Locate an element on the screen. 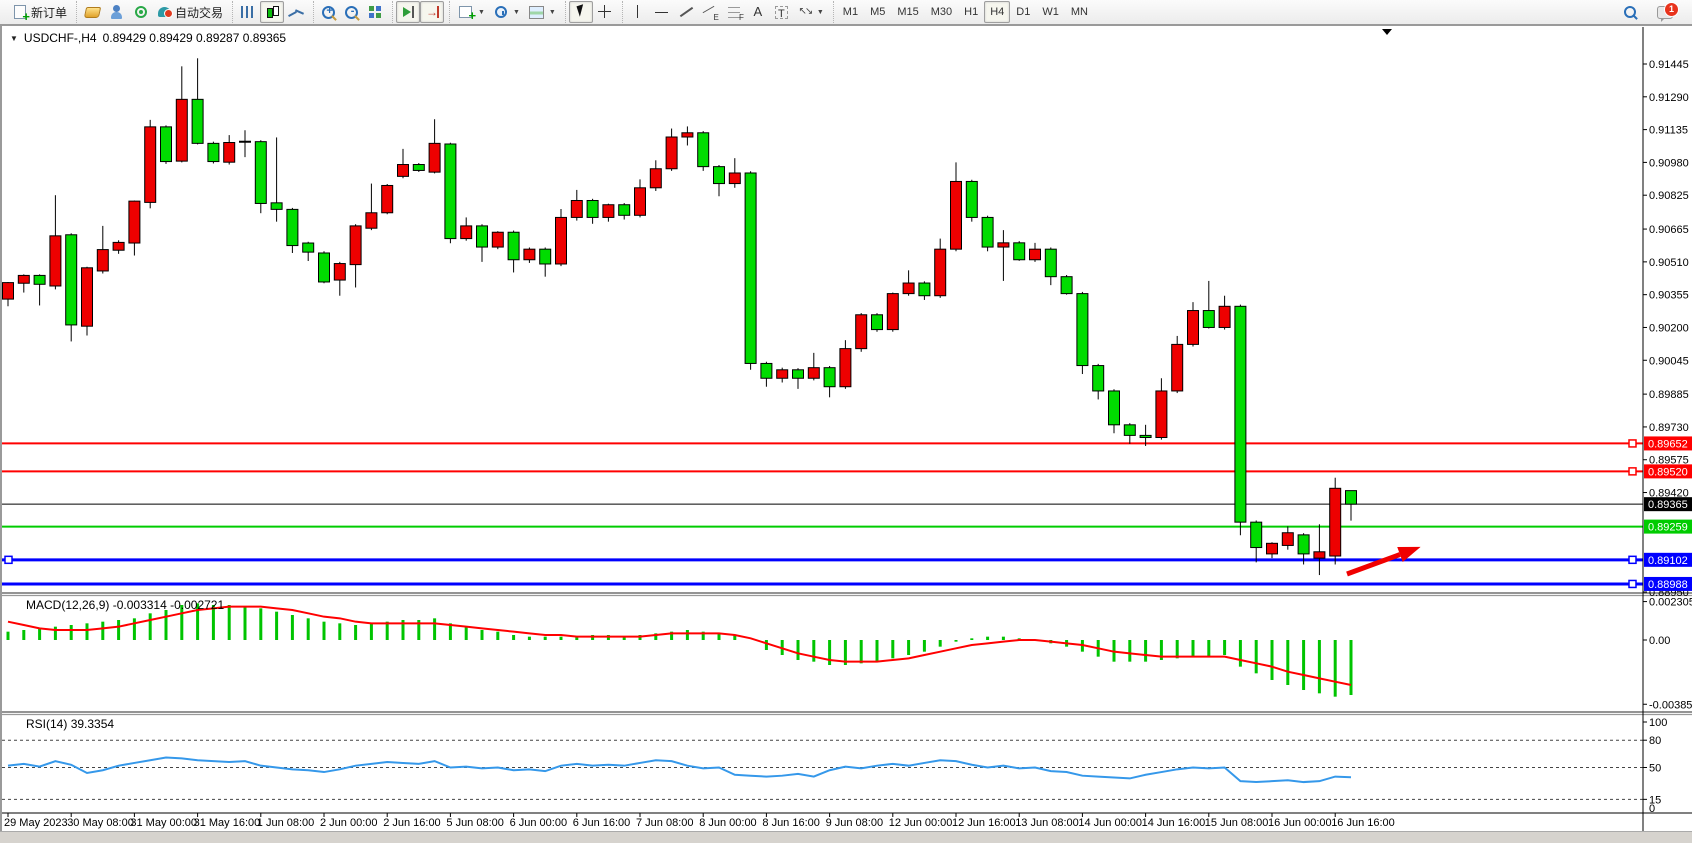 The height and width of the screenshot is (843, 1692). resistance-line-1-handle is located at coordinates (1632, 443).